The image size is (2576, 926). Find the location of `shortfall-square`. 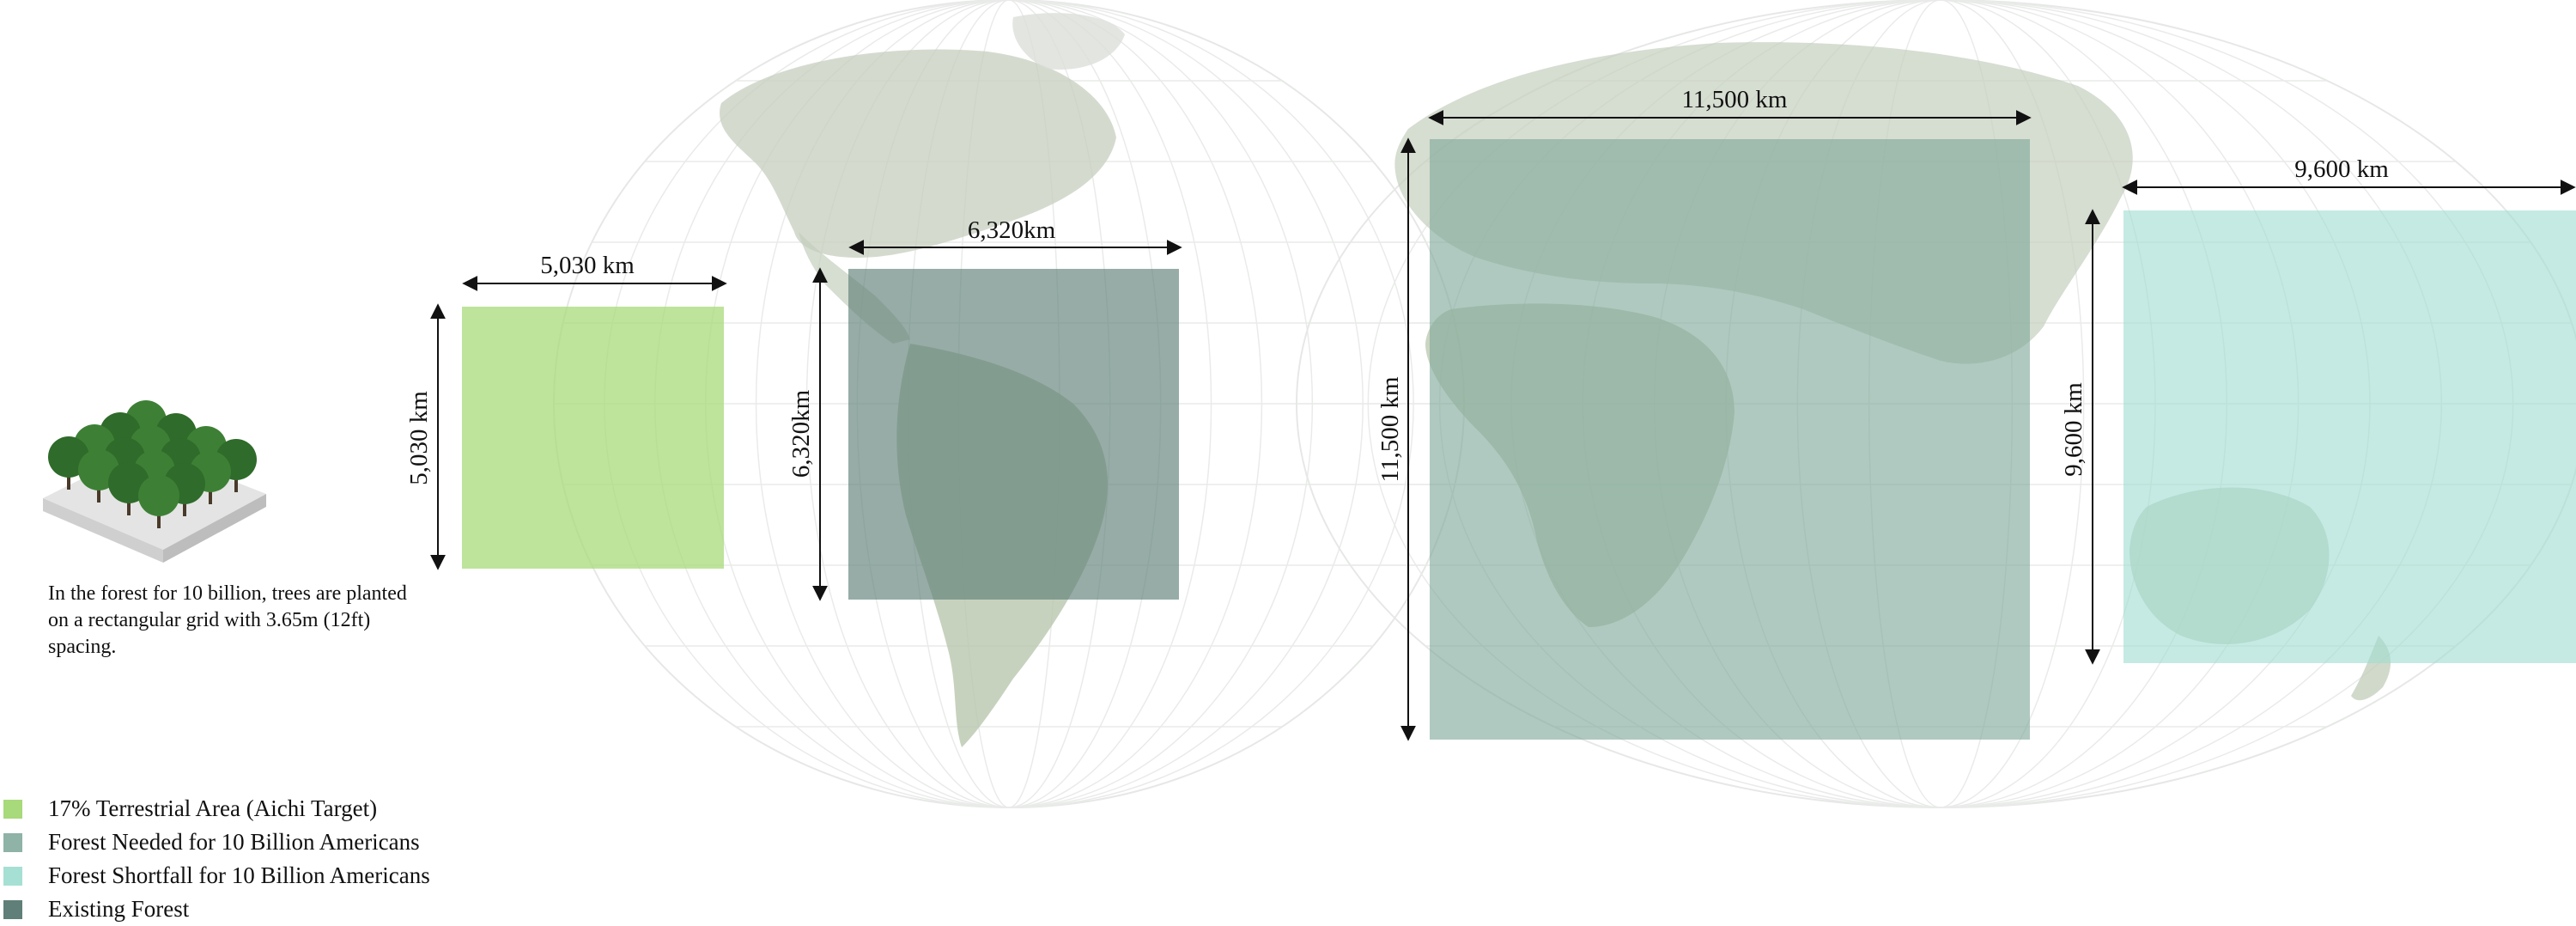

shortfall-square is located at coordinates (2349, 436).